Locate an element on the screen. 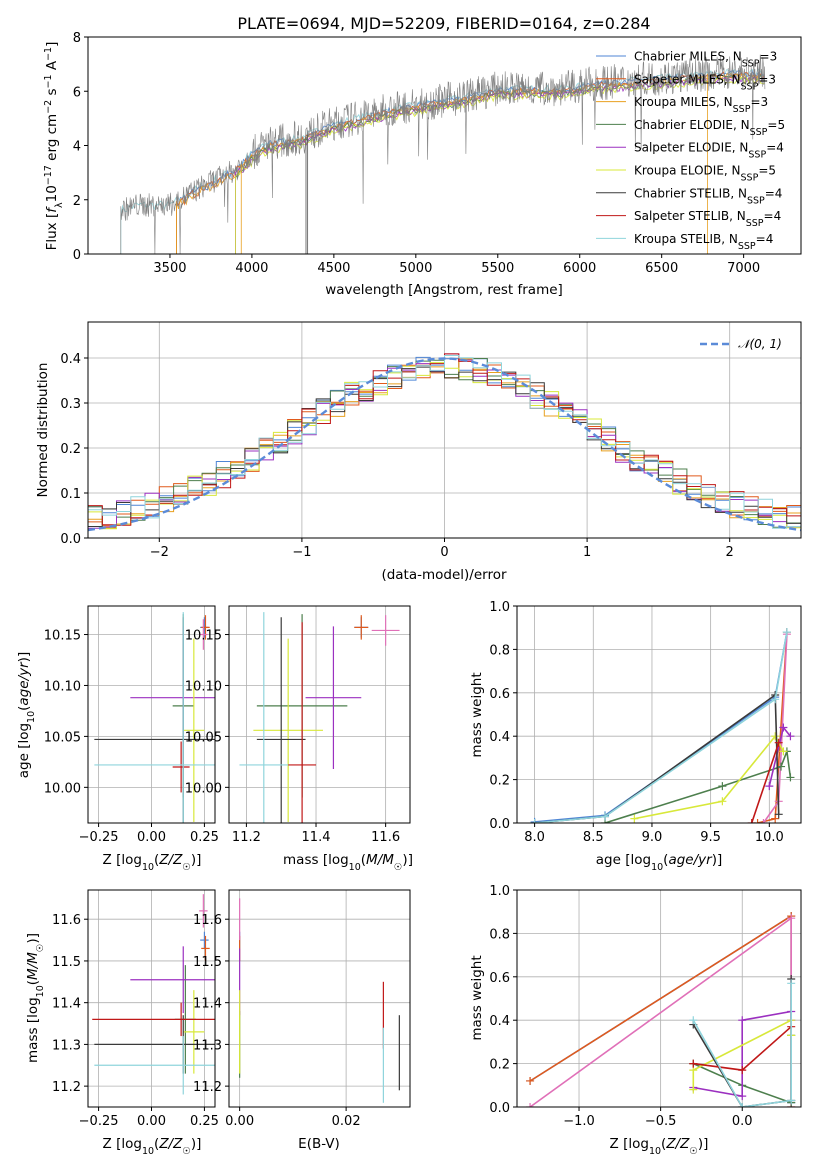 The image size is (819, 1170). y-axis-label-part: age/yr is located at coordinates (24, 683).